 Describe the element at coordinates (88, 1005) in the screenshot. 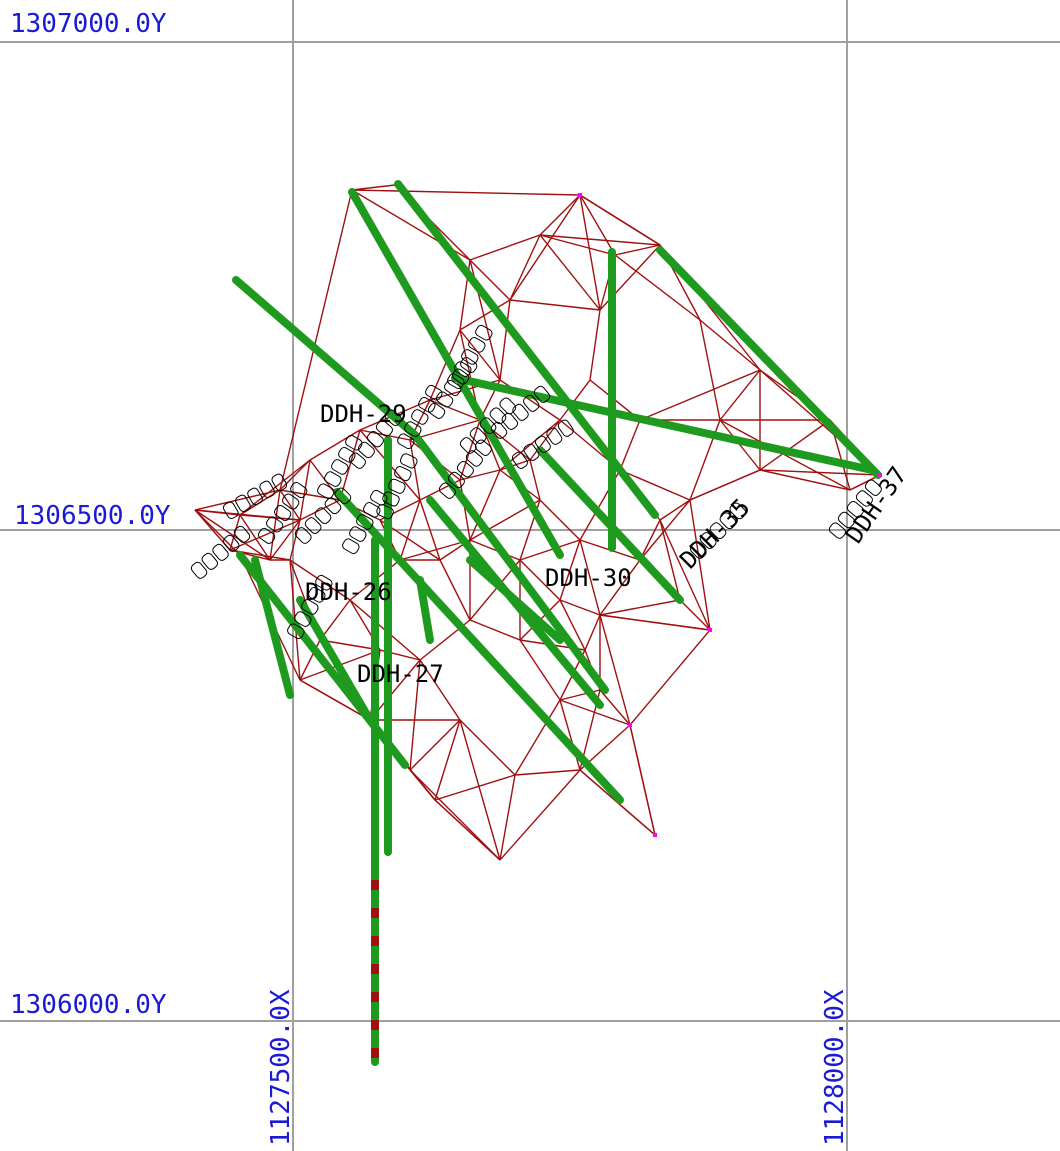

I see `grid-label-y-bottom: 1306000.0Y` at that location.